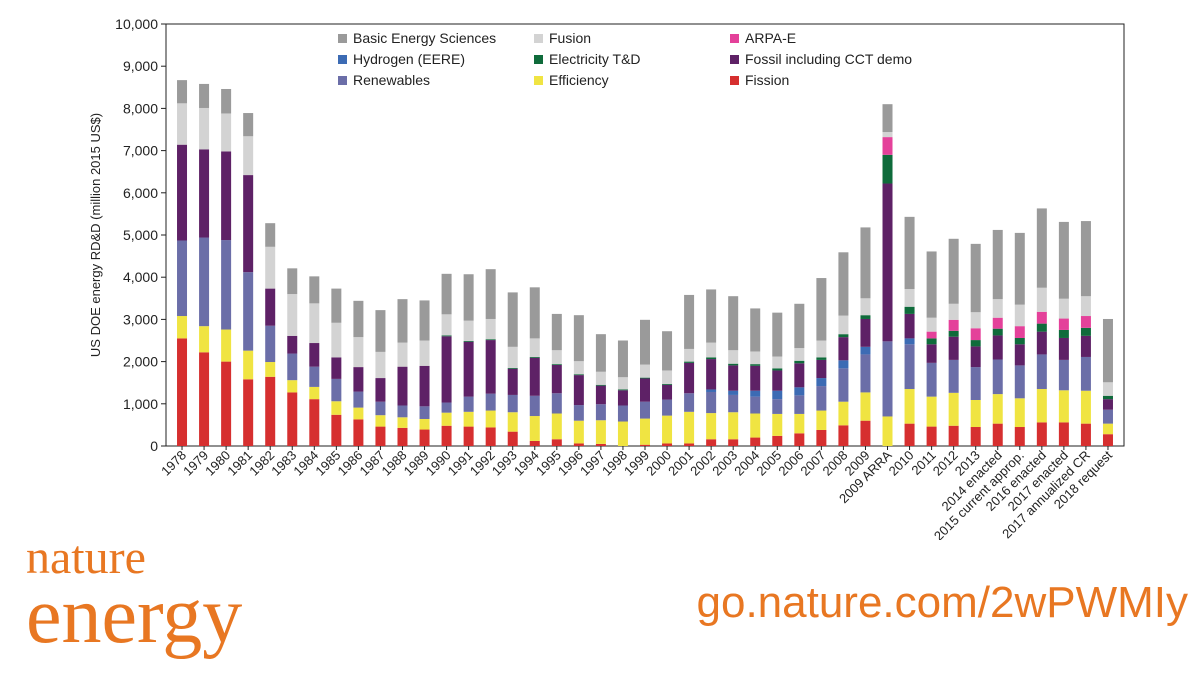 The height and width of the screenshot is (676, 1200). Describe the element at coordinates (595, 59) in the screenshot. I see `legend-label: Electricity T&D` at that location.